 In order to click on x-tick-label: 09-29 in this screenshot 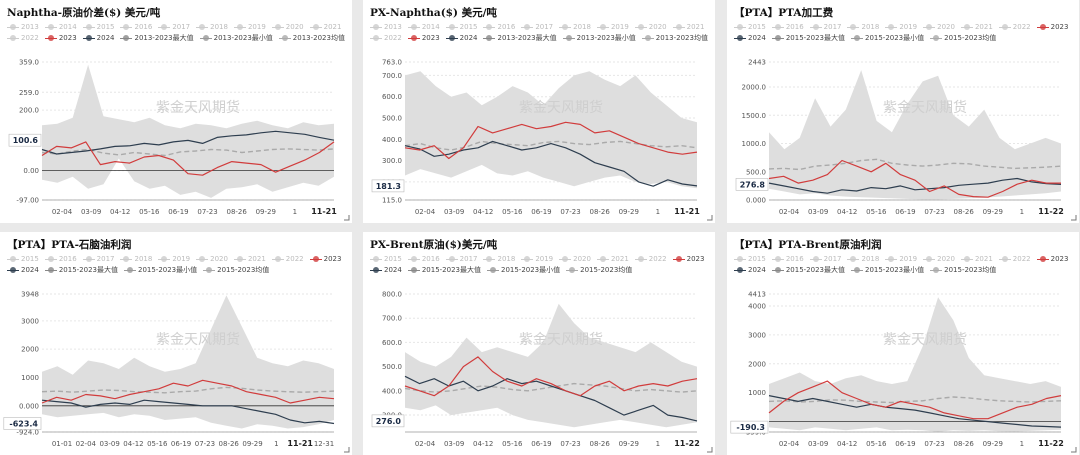, I will do `click(266, 212)`.